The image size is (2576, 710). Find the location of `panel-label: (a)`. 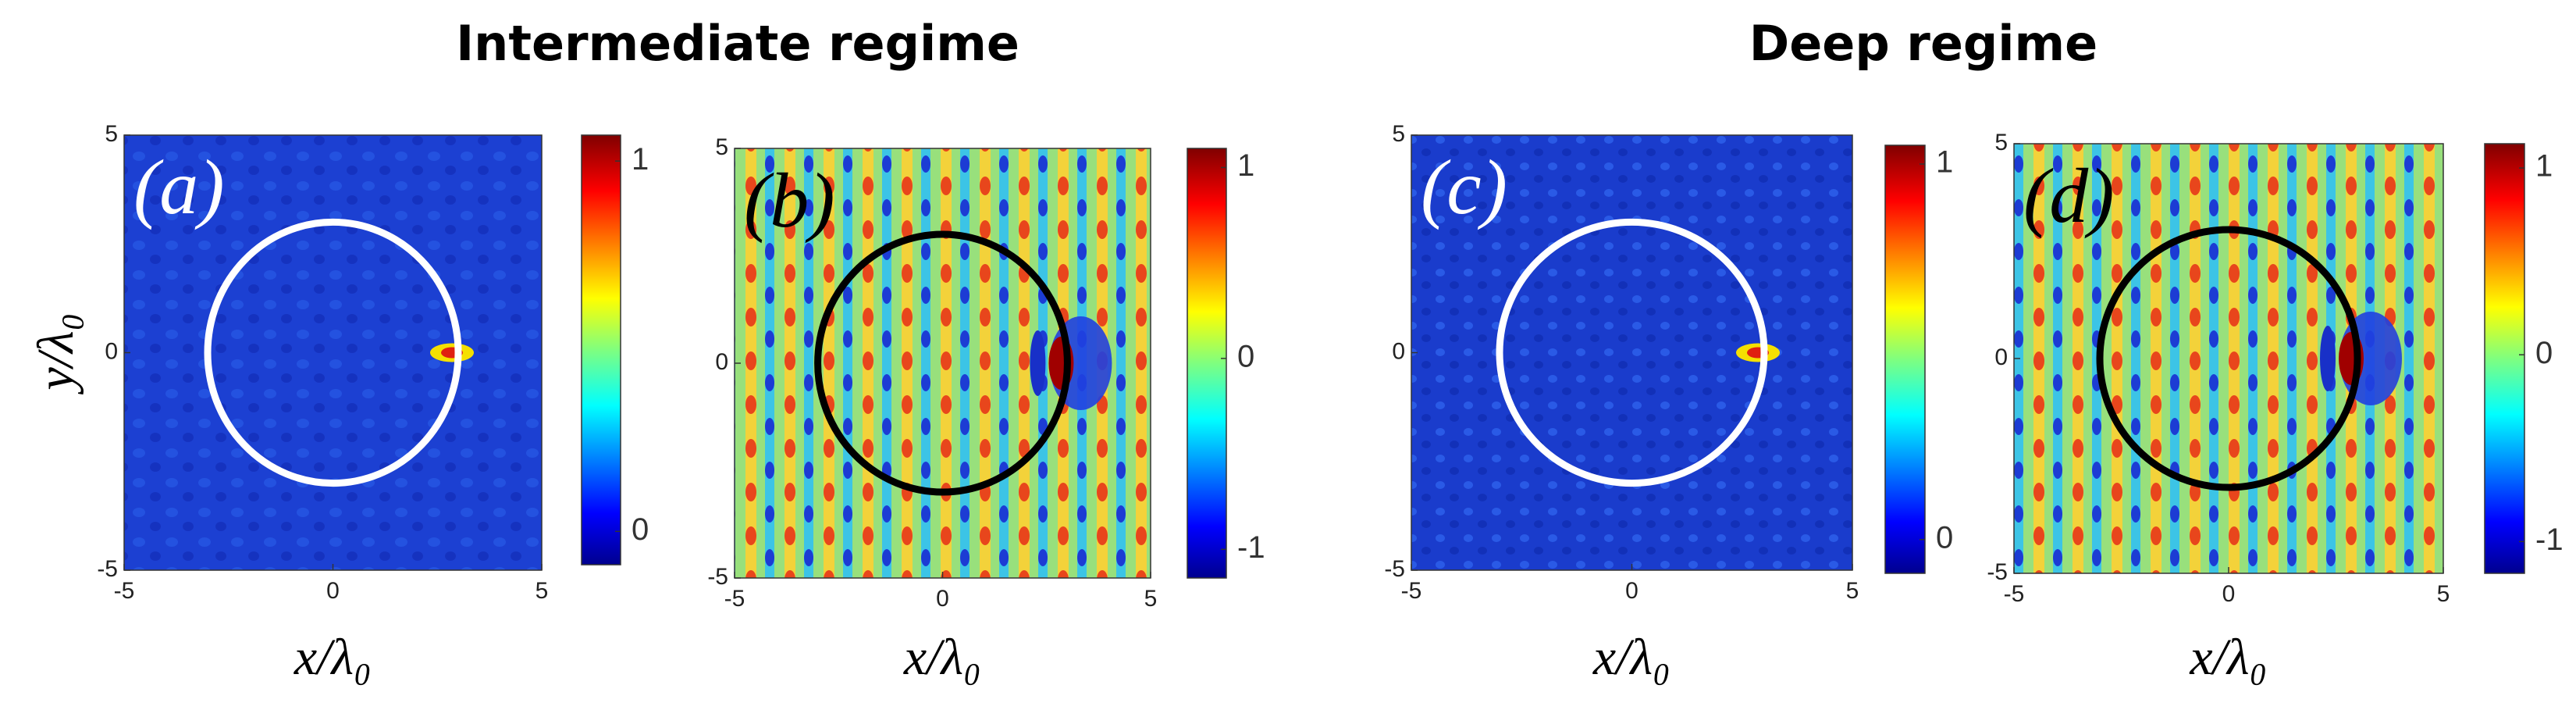

panel-label: (a) is located at coordinates (179, 187).